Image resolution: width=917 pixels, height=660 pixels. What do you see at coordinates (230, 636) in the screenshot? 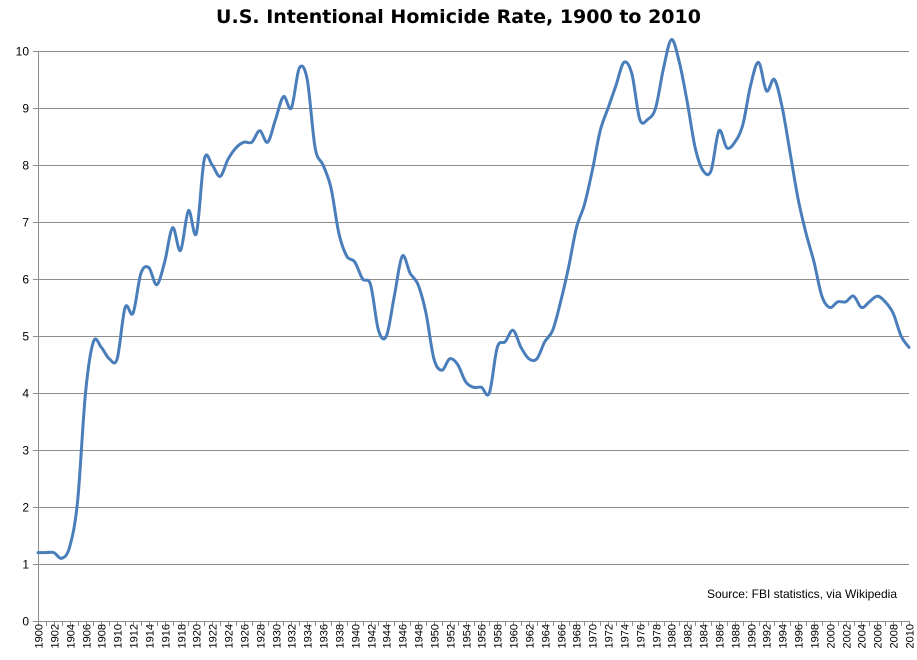
I see `x-tick-label: 1924` at bounding box center [230, 636].